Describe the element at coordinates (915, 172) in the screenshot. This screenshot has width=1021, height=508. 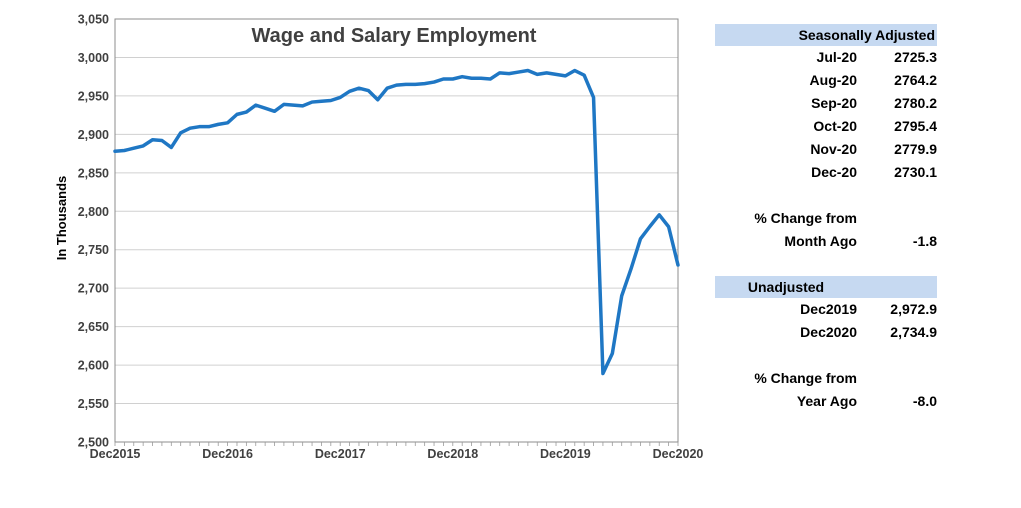
I see `row-value: 2730.1` at that location.